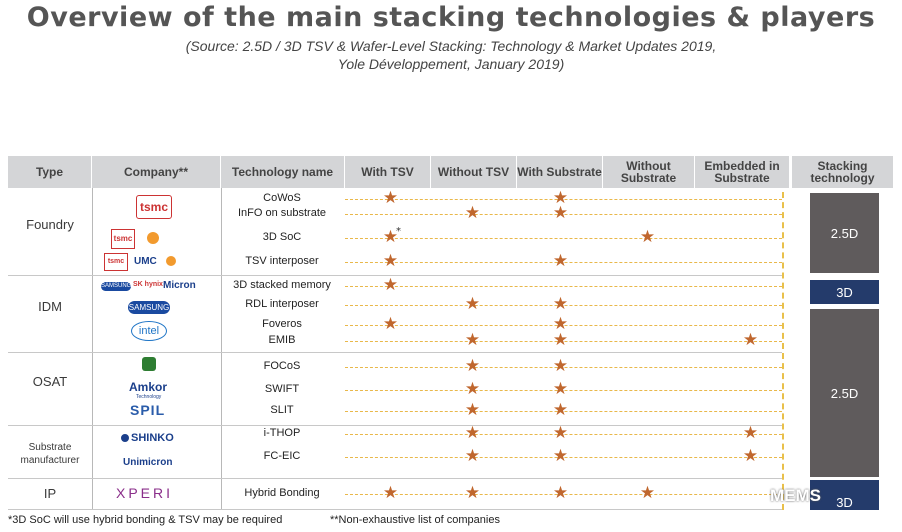 This screenshot has width=902, height=532. What do you see at coordinates (843, 172) in the screenshot?
I see `header-stacking-technology: Stacking technology` at bounding box center [843, 172].